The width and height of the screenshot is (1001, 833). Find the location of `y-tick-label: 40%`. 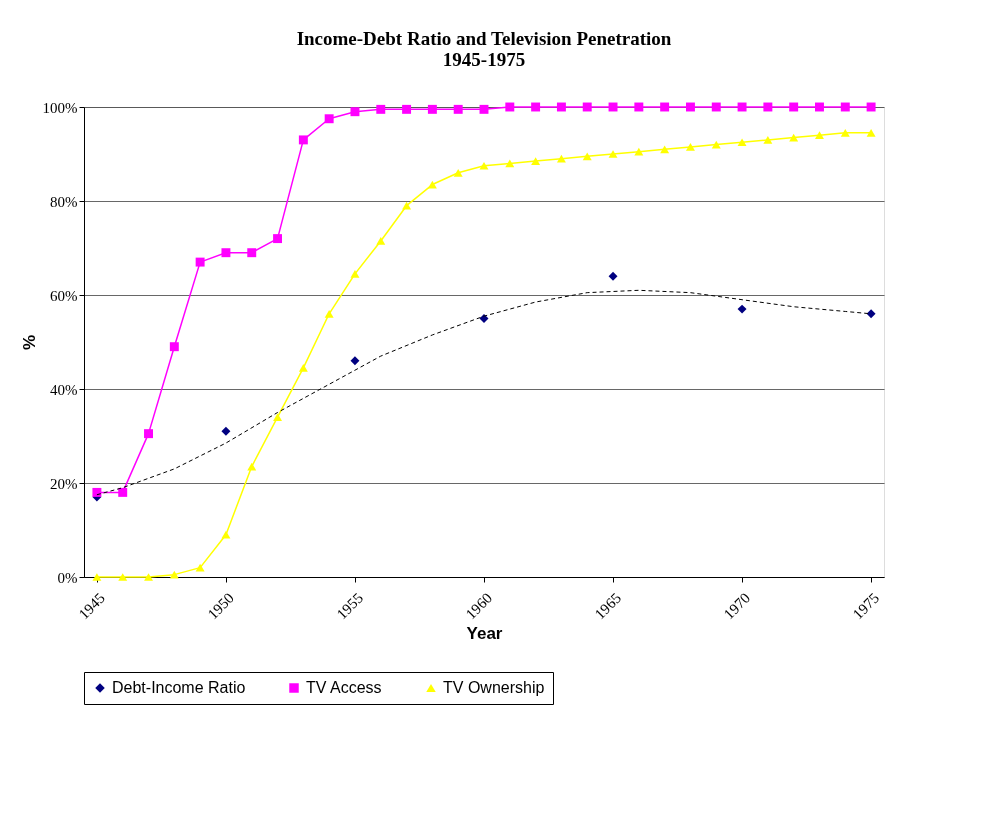

y-tick-label: 40% is located at coordinates (64, 389).